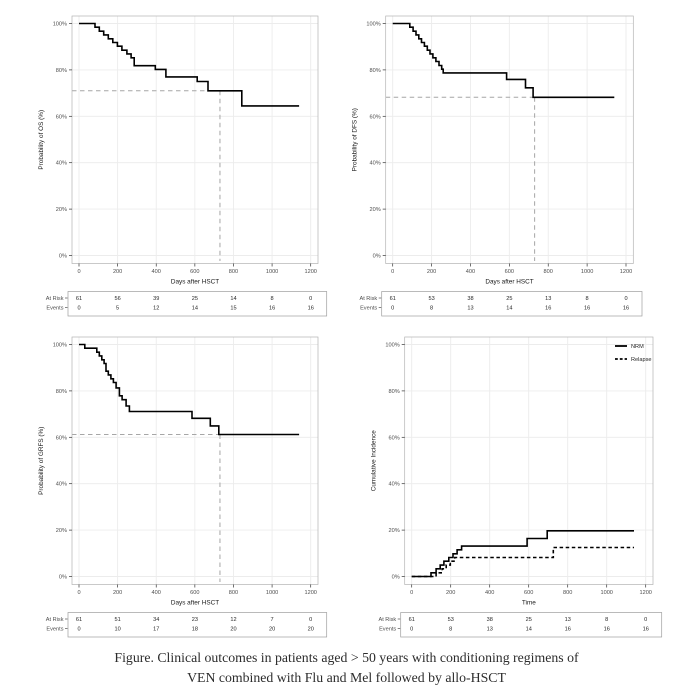 The image size is (693, 693). I want to click on dfs-risk-table-box, so click(512, 304).